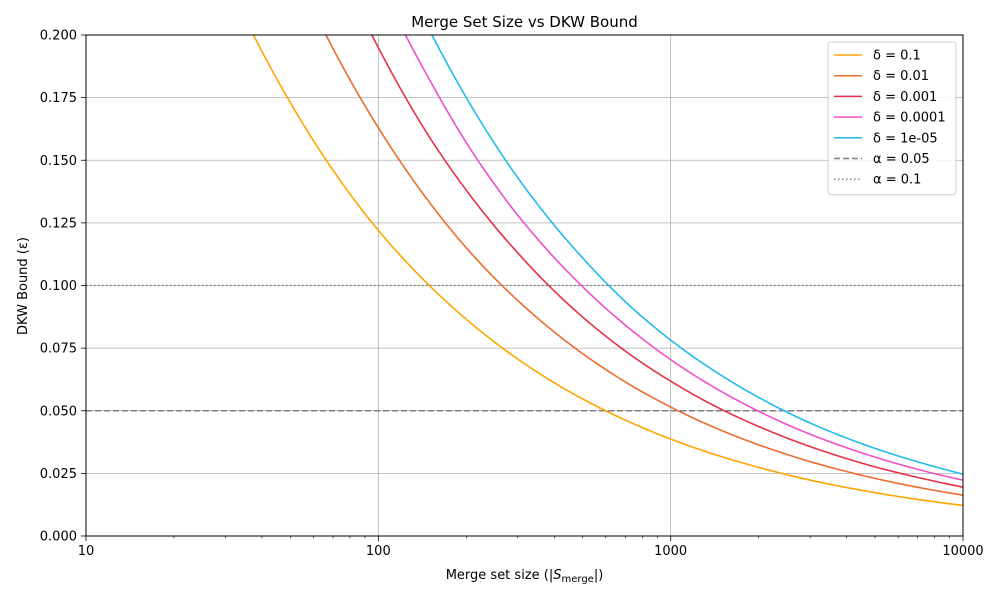 The image size is (1000, 600). I want to click on x-tick-label: 10000, so click(962, 551).